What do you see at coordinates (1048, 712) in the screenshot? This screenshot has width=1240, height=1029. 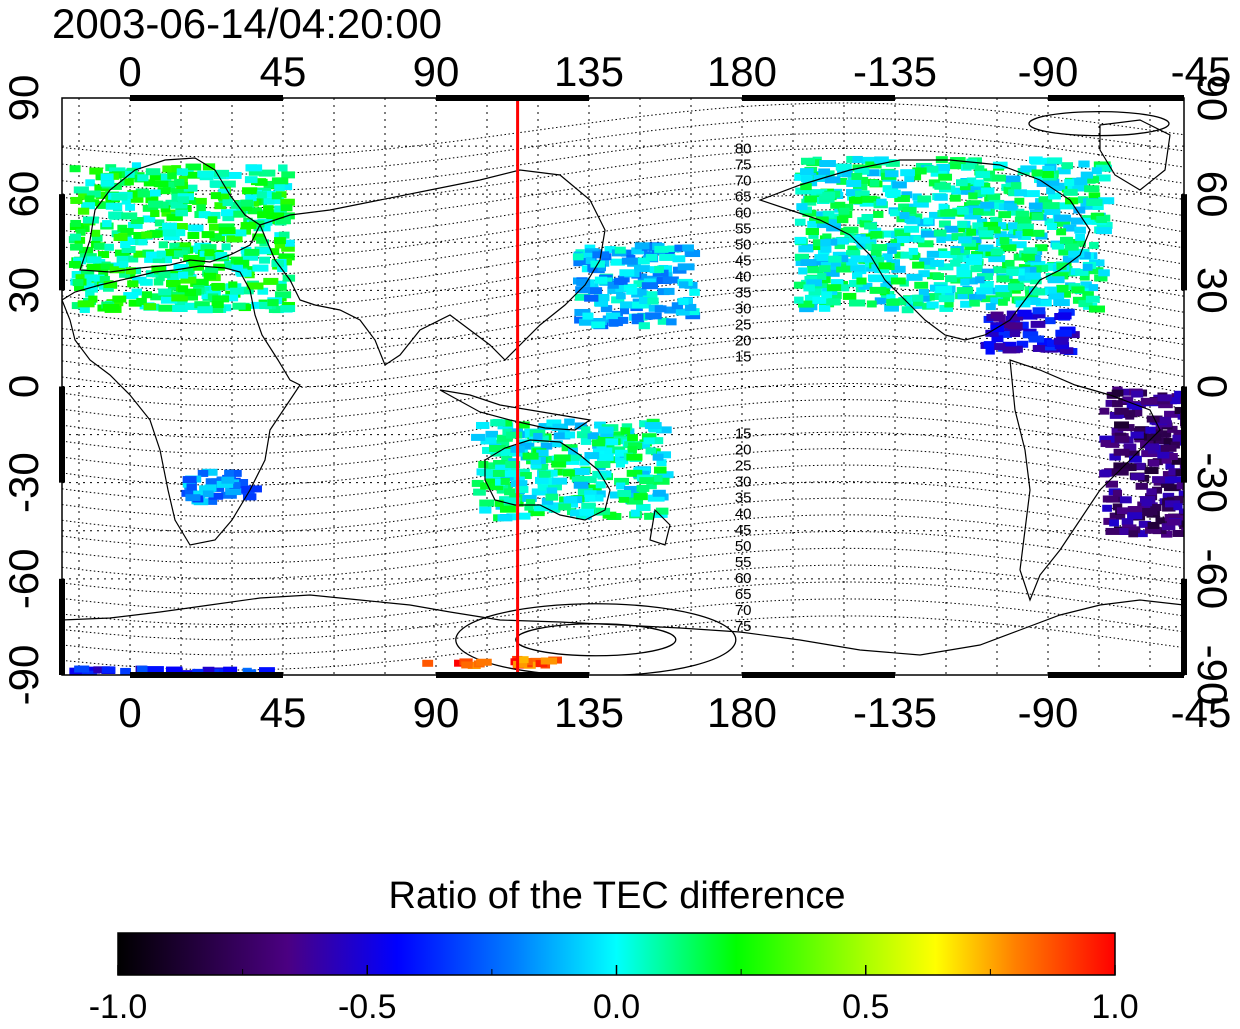 I see `bottom-axis-label: -90` at bounding box center [1048, 712].